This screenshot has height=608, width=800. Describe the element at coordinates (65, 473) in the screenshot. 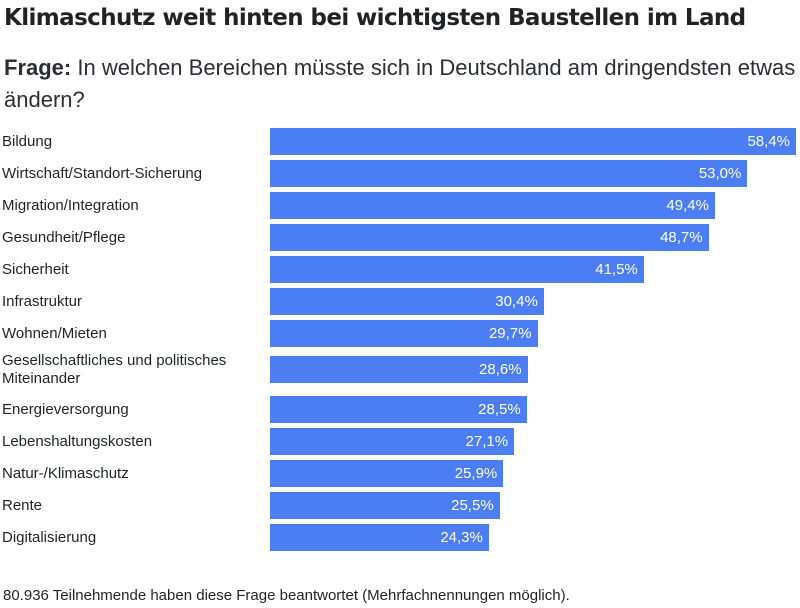

I see `category-label: Natur-/Klimaschutz` at that location.